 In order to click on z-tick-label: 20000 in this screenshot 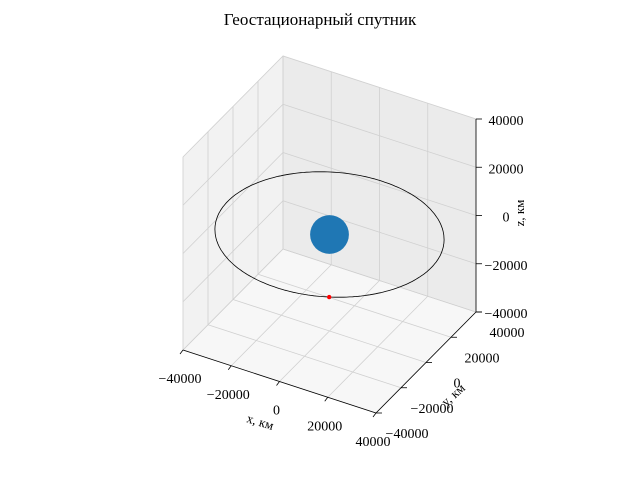, I will do `click(506, 169)`.